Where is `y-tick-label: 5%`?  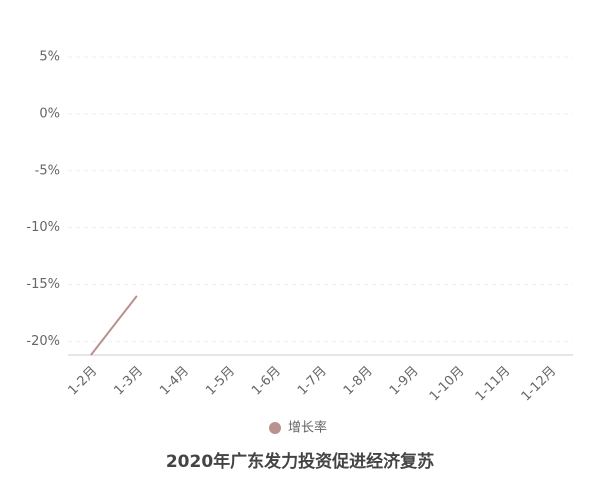
y-tick-label: 5% is located at coordinates (49, 57).